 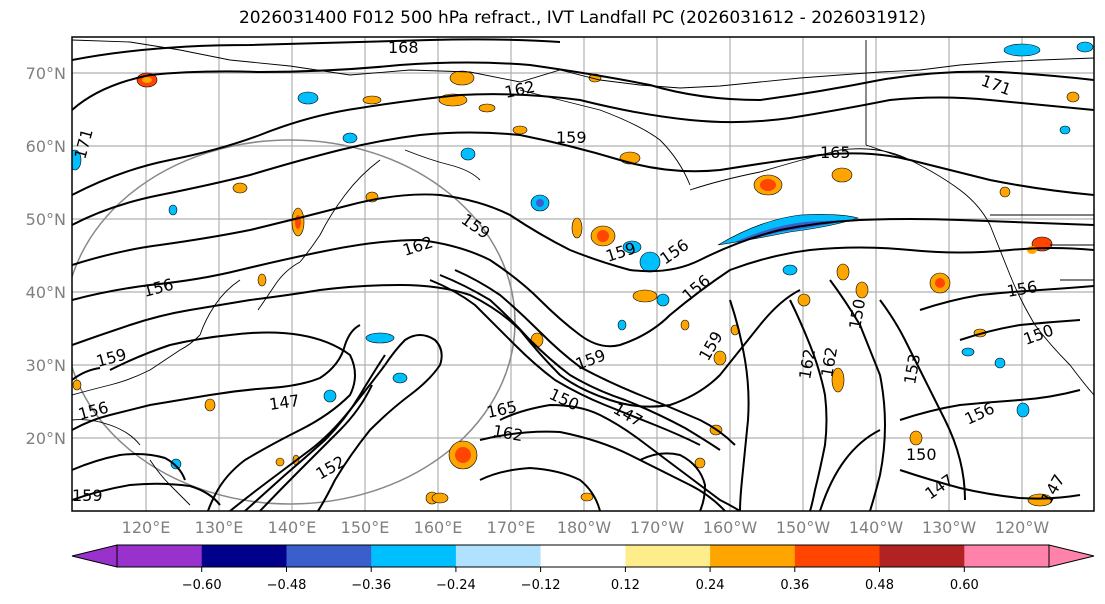 I want to click on latitude-labels: 70°N 60°N 50°N 40°N 30°N 20°N, so click(x=46, y=256).